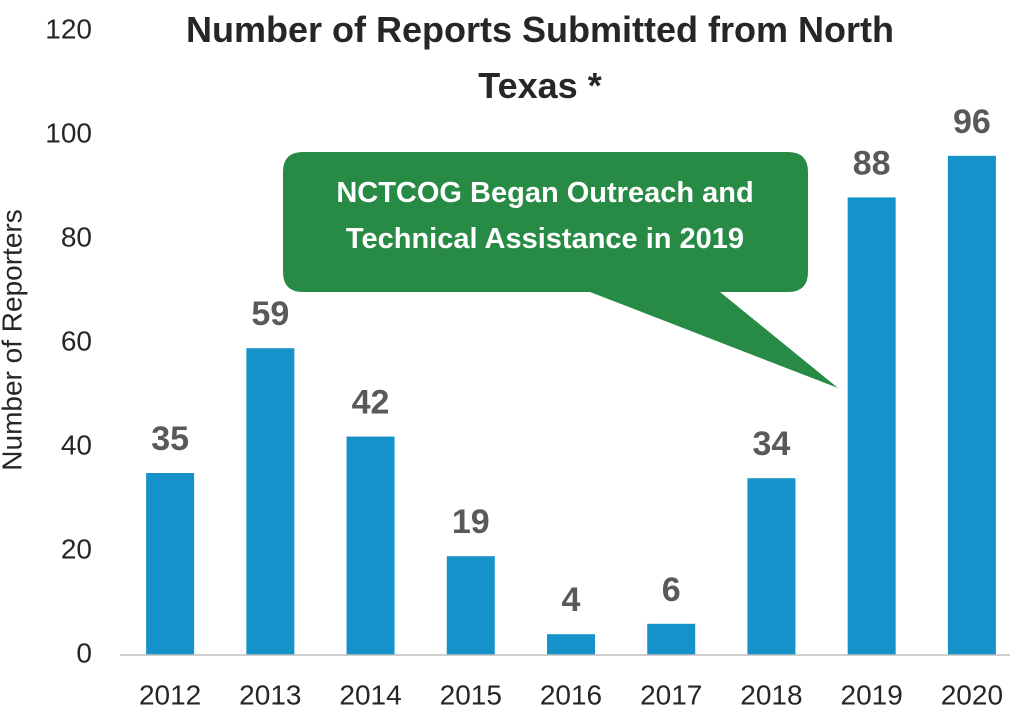 The height and width of the screenshot is (718, 1019). I want to click on y-tick-label: 120, so click(68, 28).